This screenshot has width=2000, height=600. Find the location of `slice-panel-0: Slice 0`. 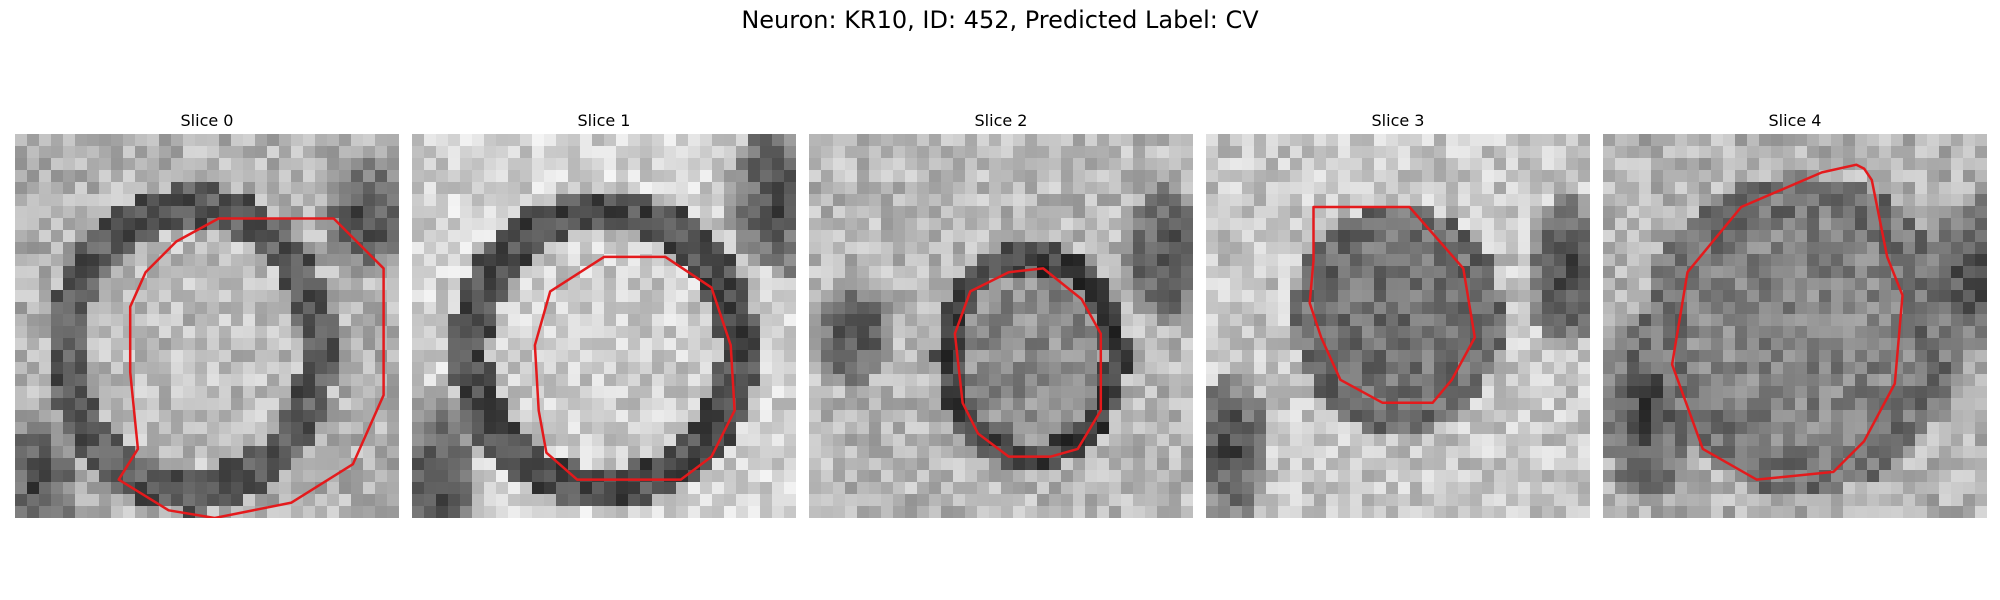

slice-panel-0: Slice 0 is located at coordinates (207, 313).